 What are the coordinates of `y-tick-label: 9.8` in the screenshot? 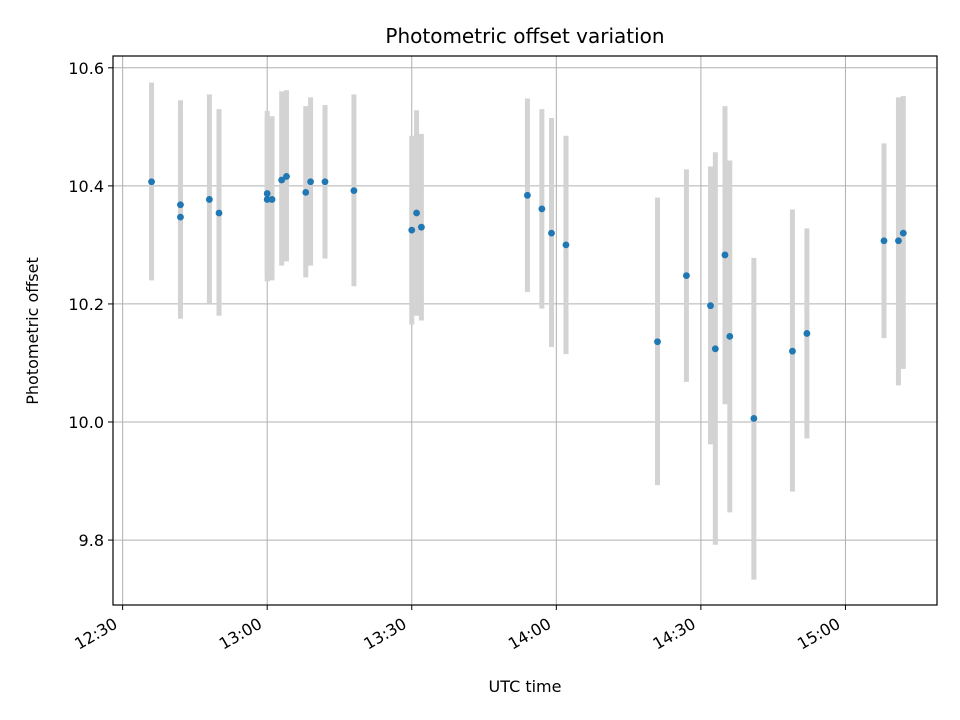 It's located at (91, 540).